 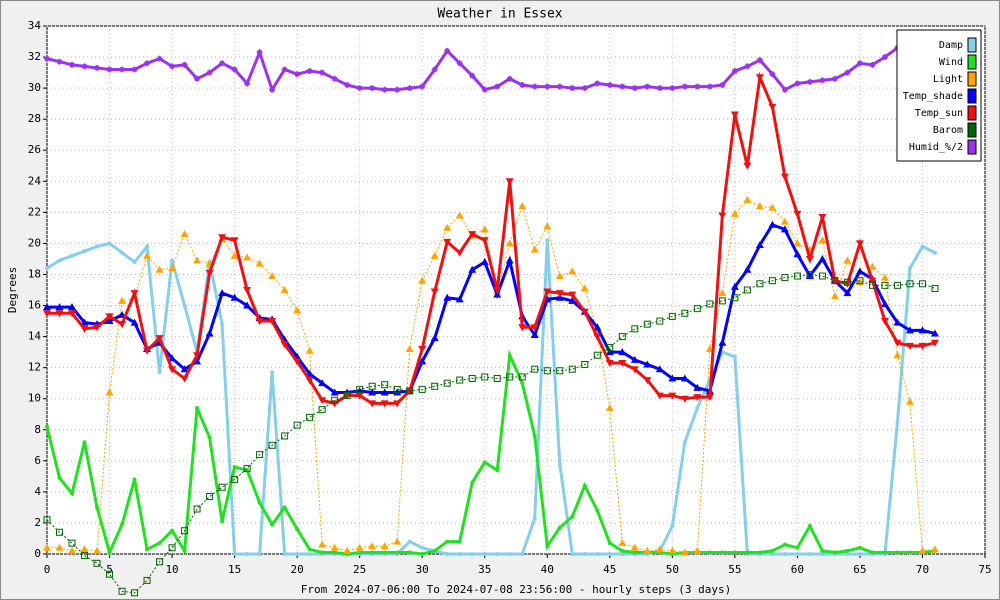 What do you see at coordinates (939, 95) in the screenshot?
I see `legend-box` at bounding box center [939, 95].